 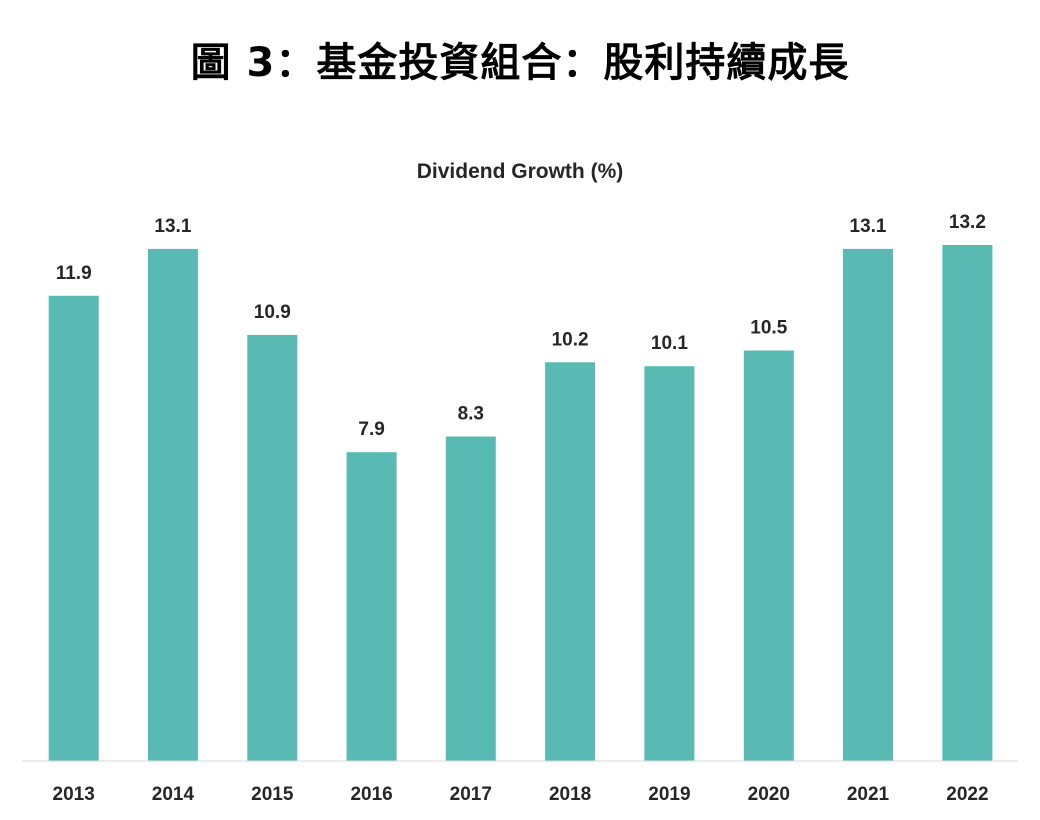 I want to click on chart-title: Dividend Growth (%), so click(x=520, y=171).